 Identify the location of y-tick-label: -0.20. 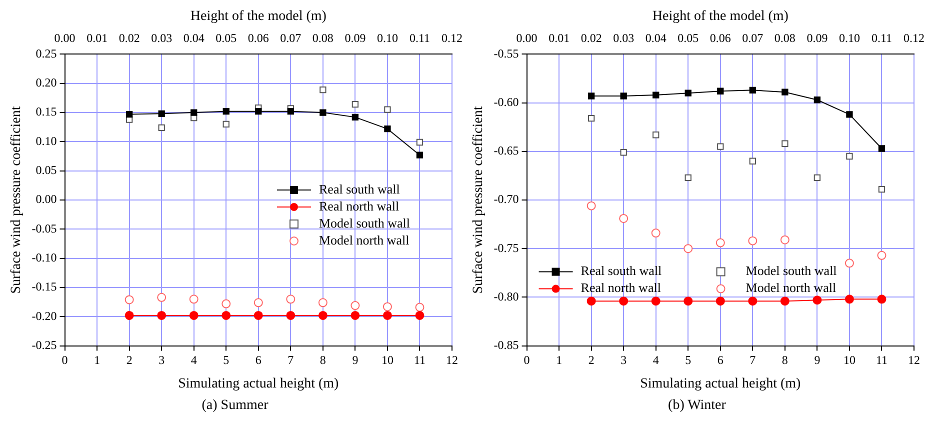
(44, 315).